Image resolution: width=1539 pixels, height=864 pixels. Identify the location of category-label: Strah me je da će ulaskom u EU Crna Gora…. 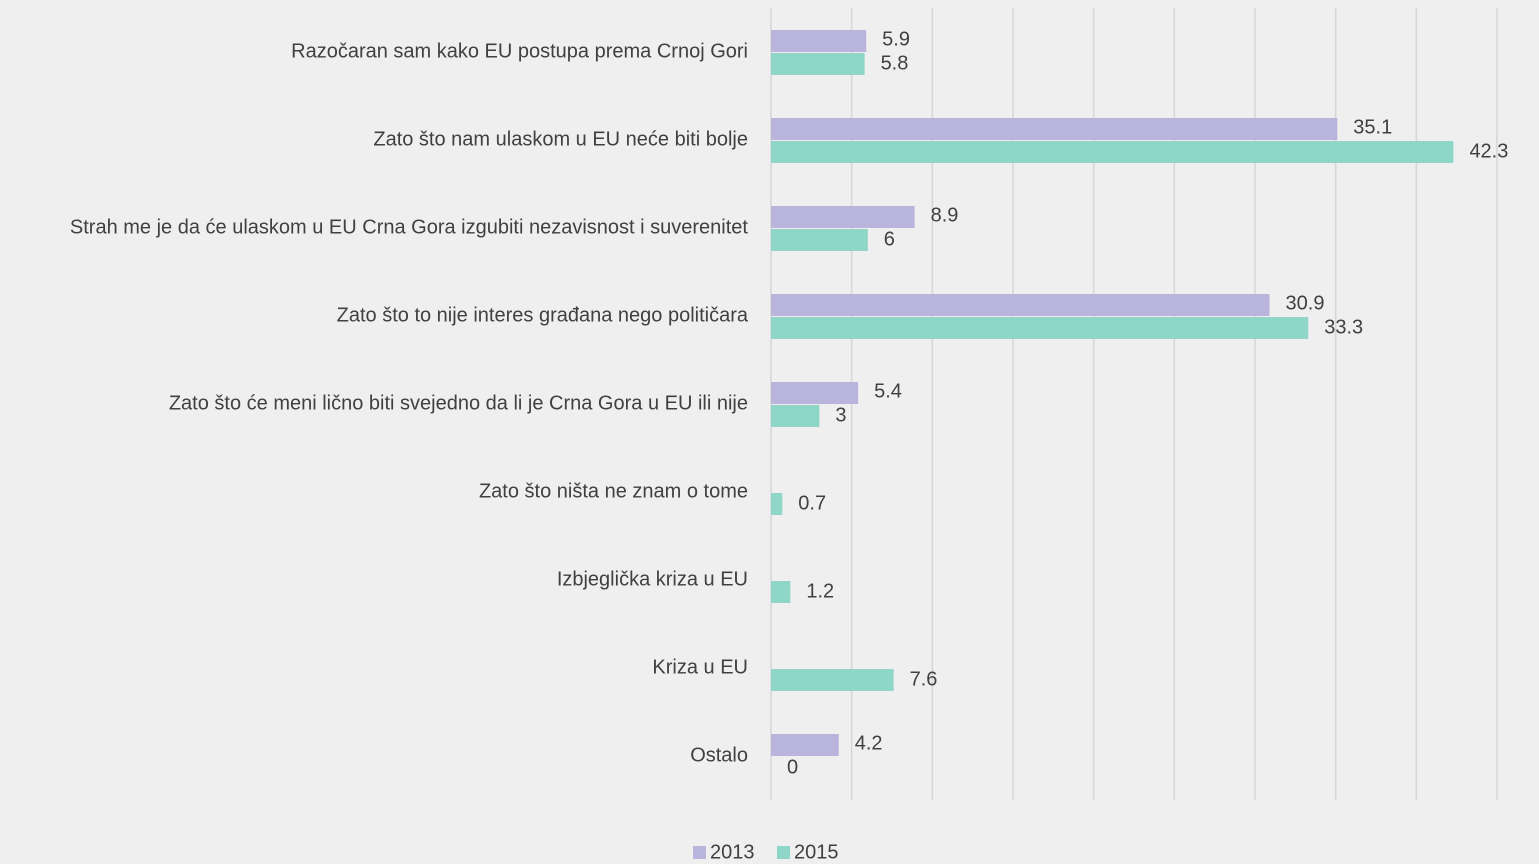
(409, 227).